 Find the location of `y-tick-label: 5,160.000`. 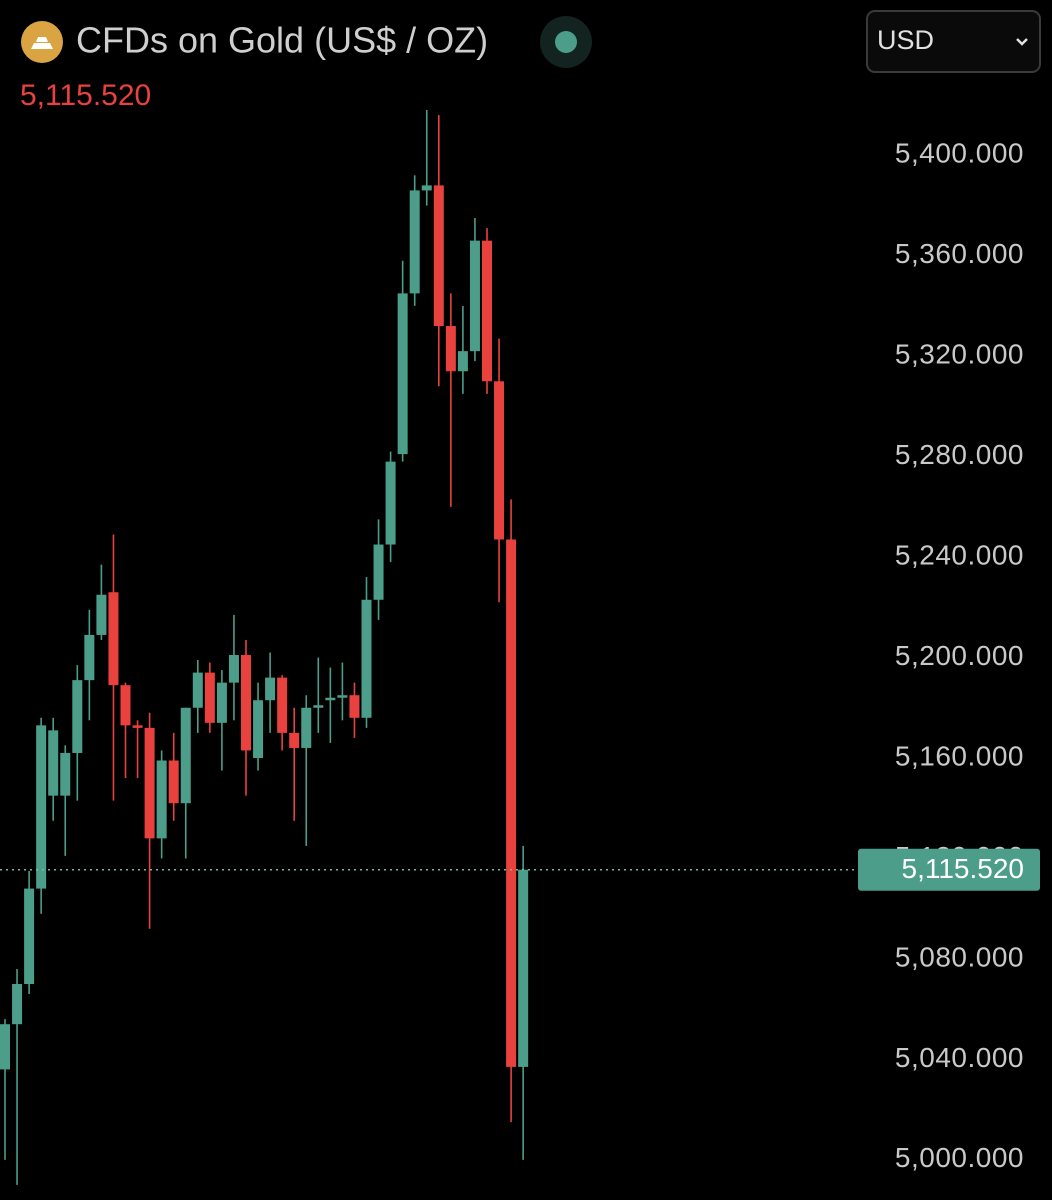

y-tick-label: 5,160.000 is located at coordinates (959, 755).